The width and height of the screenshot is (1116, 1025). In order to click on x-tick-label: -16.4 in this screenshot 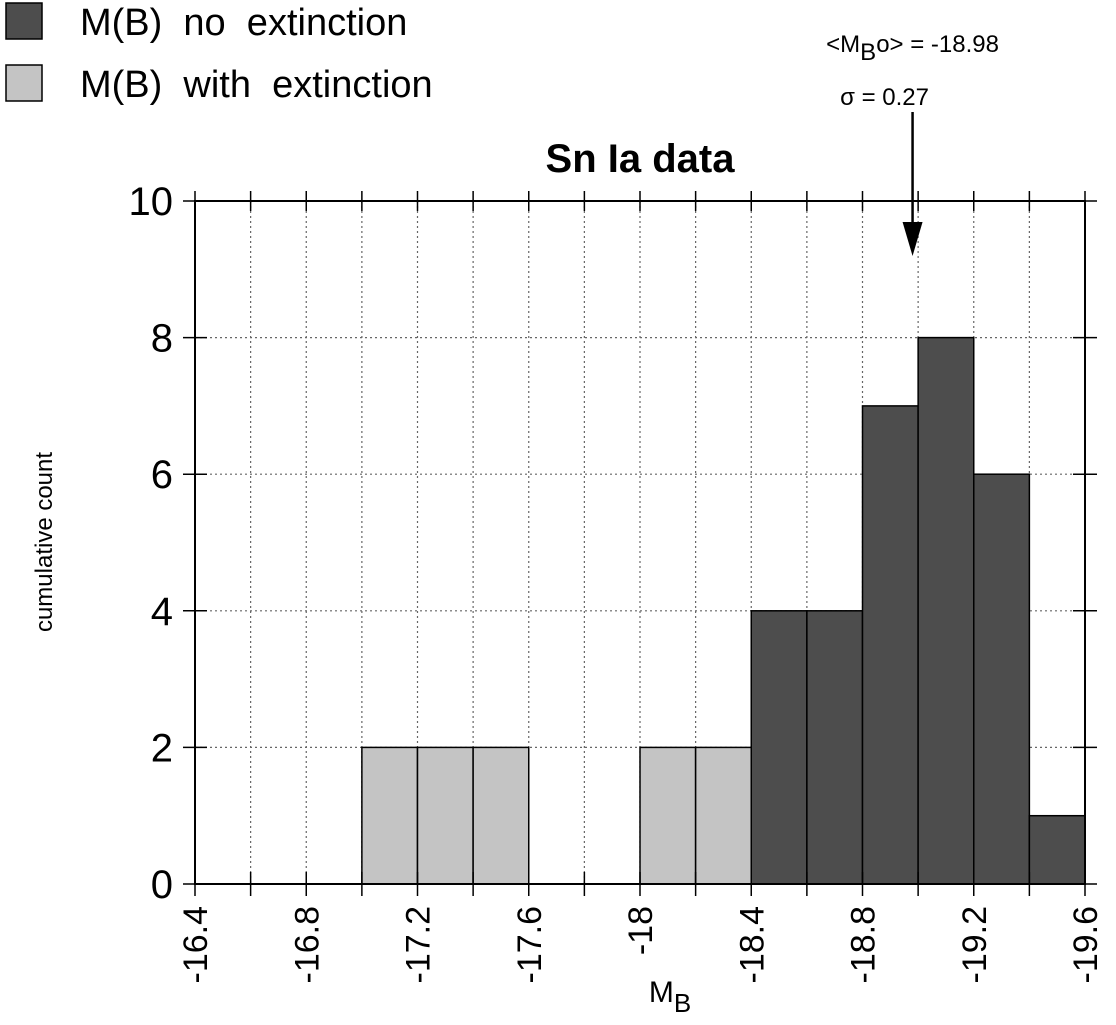, I will do `click(196, 945)`.